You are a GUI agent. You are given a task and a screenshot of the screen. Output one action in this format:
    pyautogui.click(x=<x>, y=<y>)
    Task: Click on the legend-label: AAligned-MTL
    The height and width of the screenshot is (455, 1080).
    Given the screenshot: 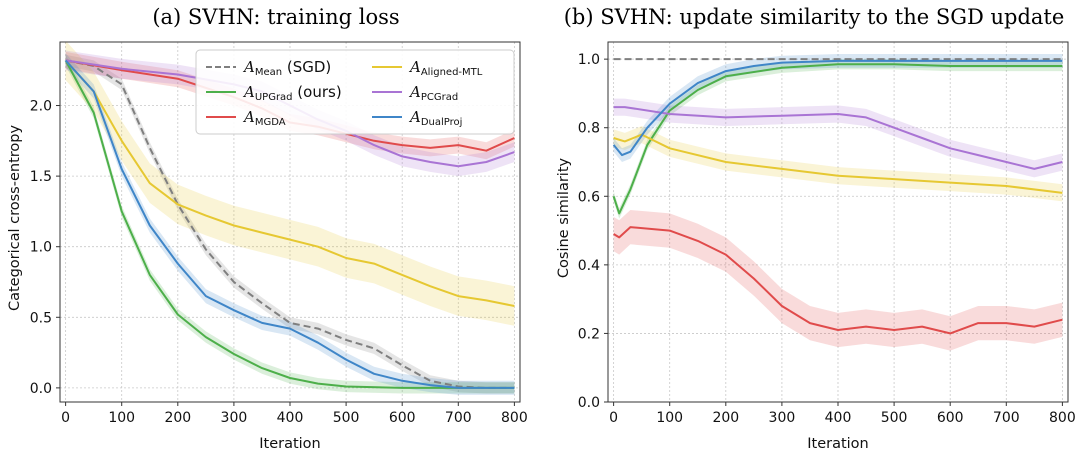 What is the action you would take?
    pyautogui.click(x=445, y=68)
    